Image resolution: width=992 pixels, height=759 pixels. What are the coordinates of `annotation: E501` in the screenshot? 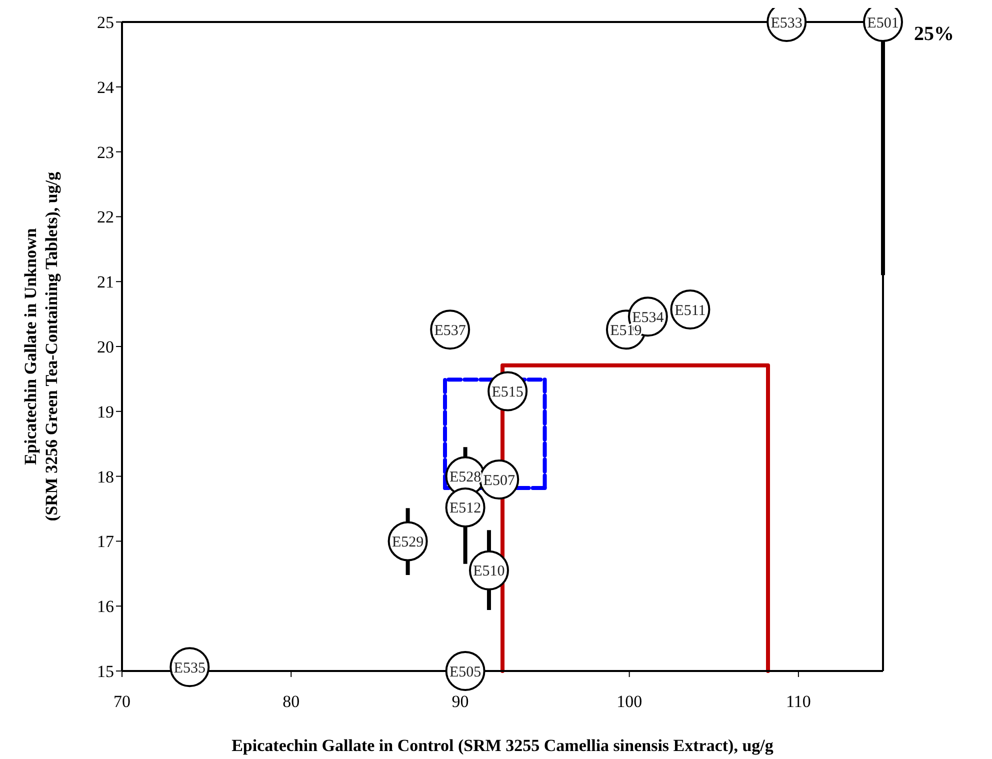 It's located at (883, 23).